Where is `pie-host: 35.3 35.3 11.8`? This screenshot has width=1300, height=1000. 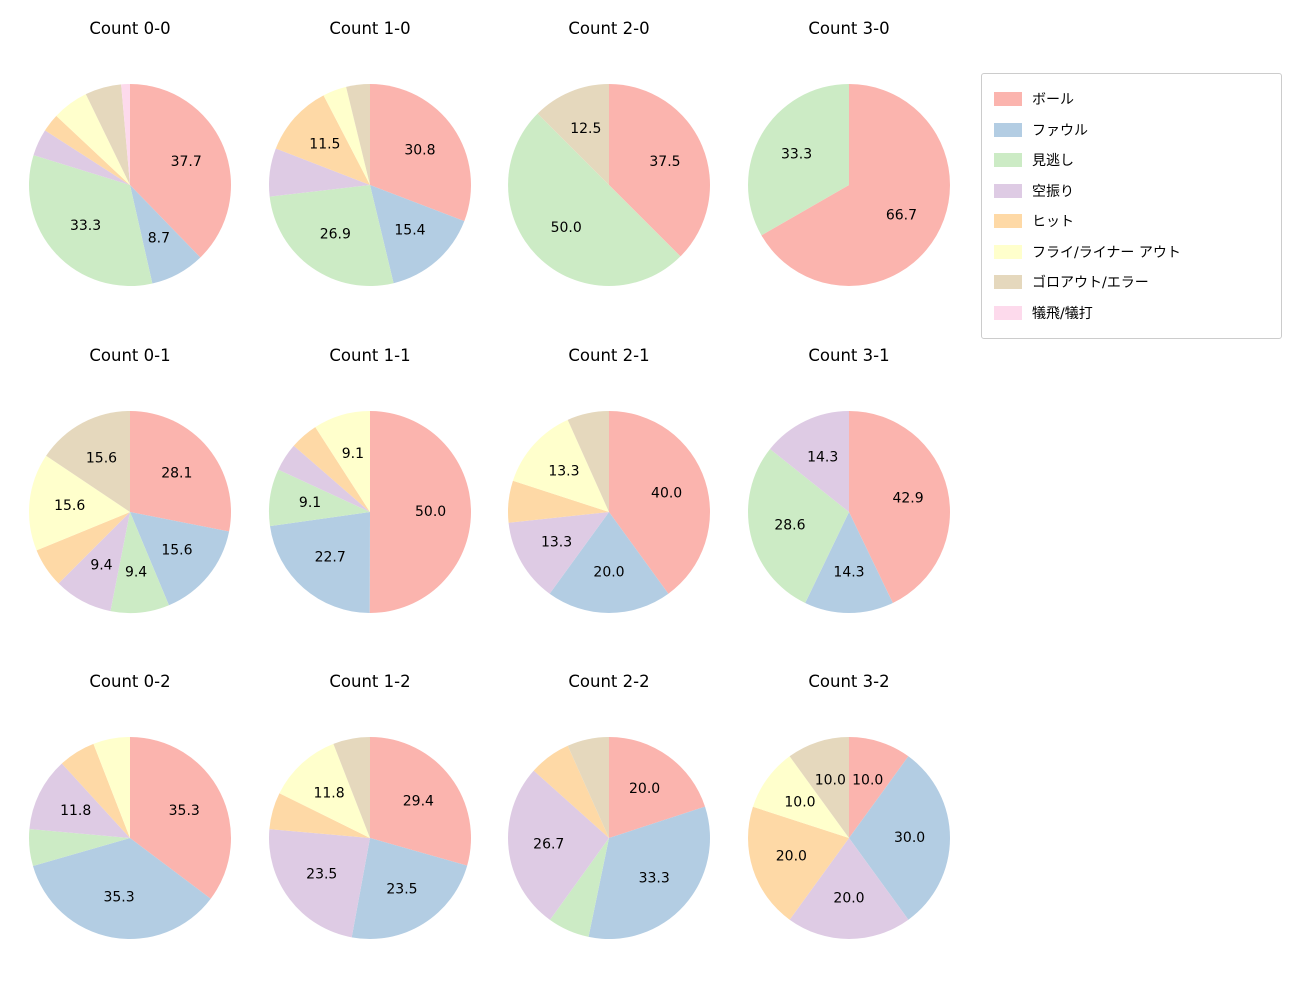 pie-host: 35.3 35.3 11.8 is located at coordinates (130, 838).